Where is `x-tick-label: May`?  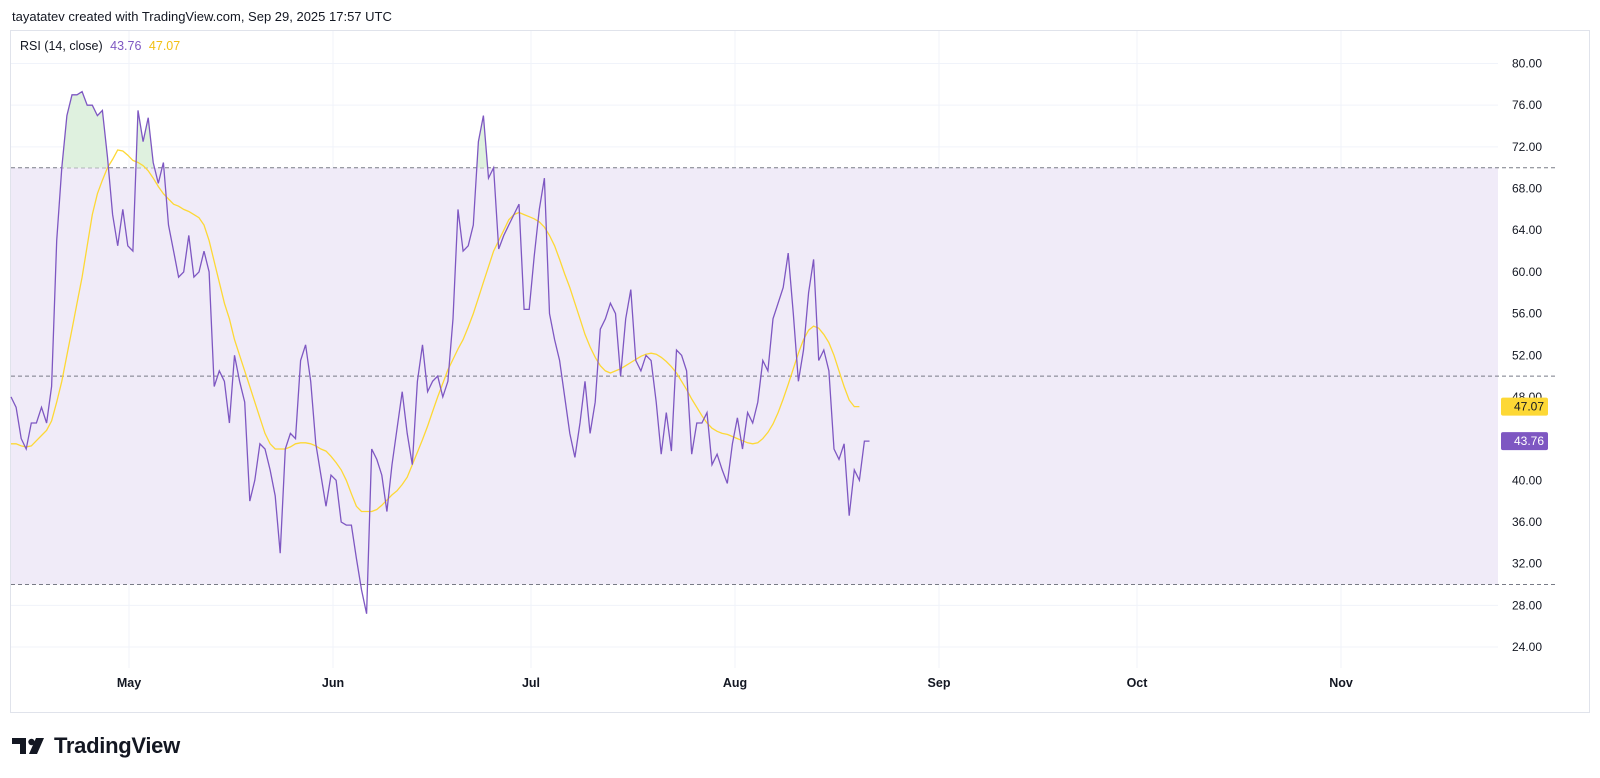 x-tick-label: May is located at coordinates (129, 683).